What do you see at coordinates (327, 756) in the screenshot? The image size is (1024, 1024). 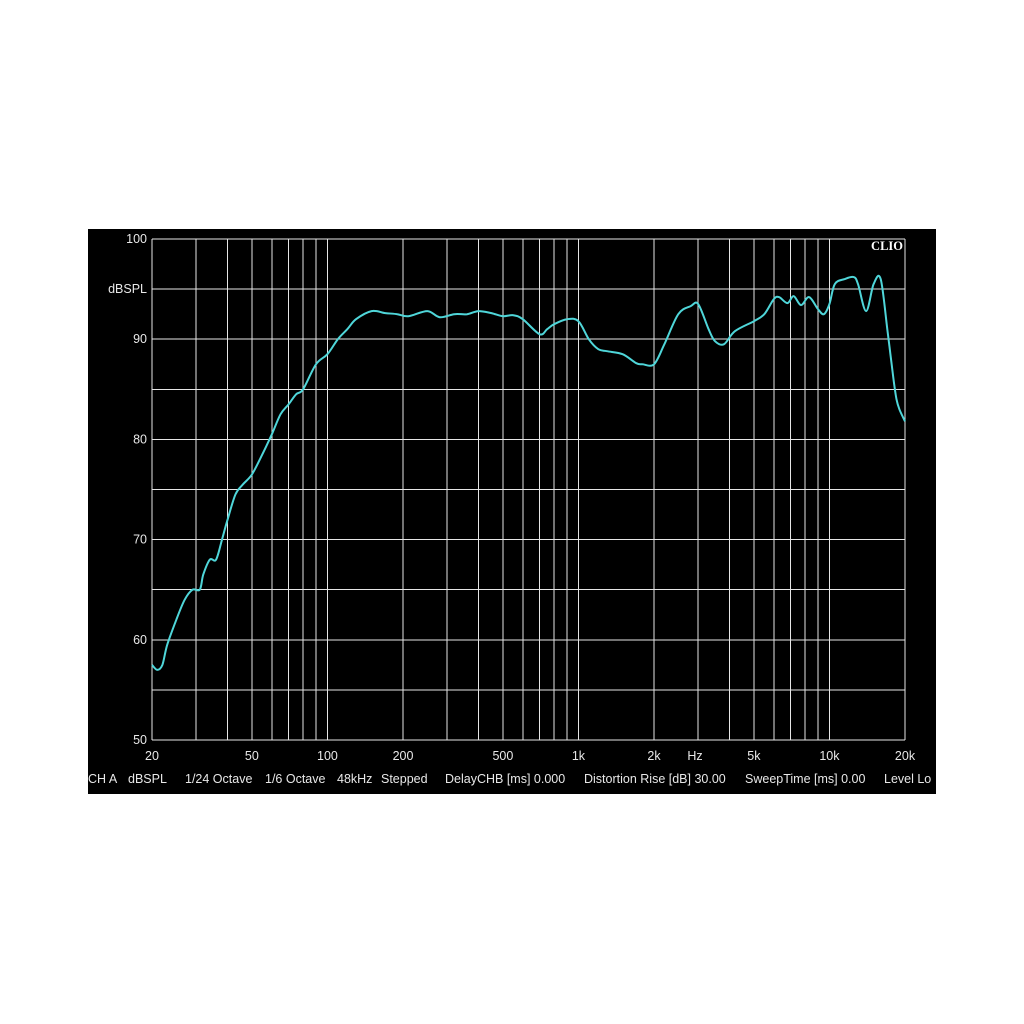 I see `x-tick-label: 100` at bounding box center [327, 756].